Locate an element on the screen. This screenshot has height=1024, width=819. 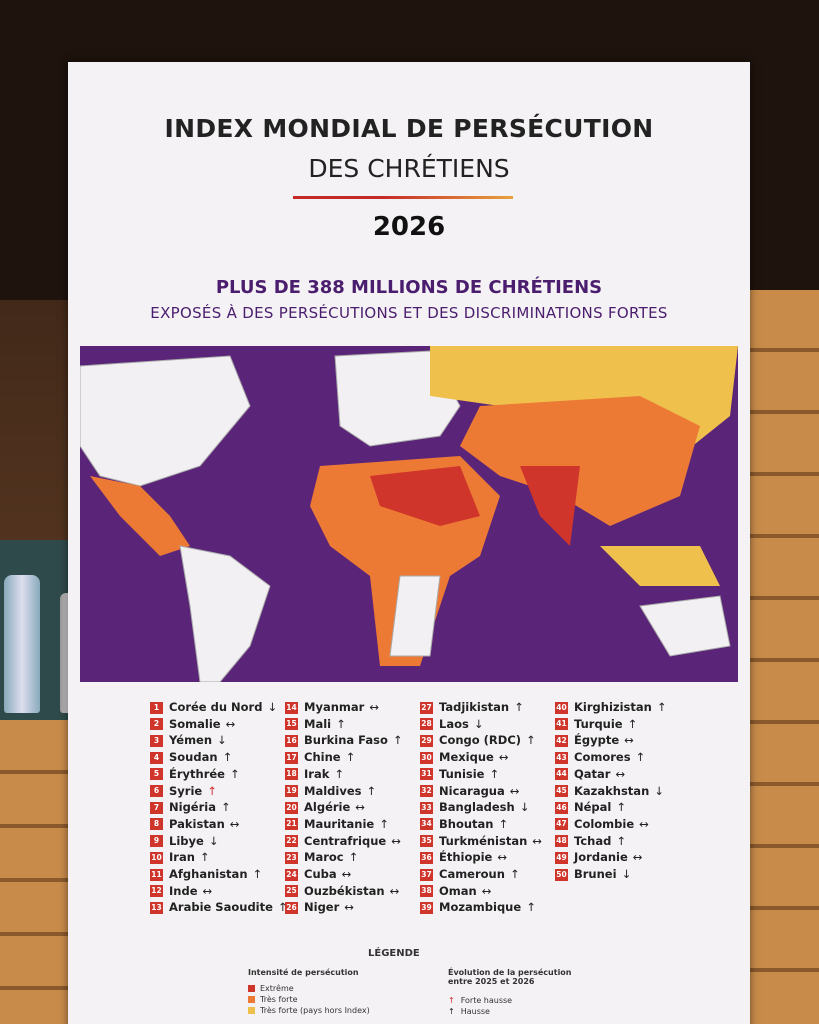
legend-item: Très forte (pays hors Index) is located at coordinates (309, 1010).